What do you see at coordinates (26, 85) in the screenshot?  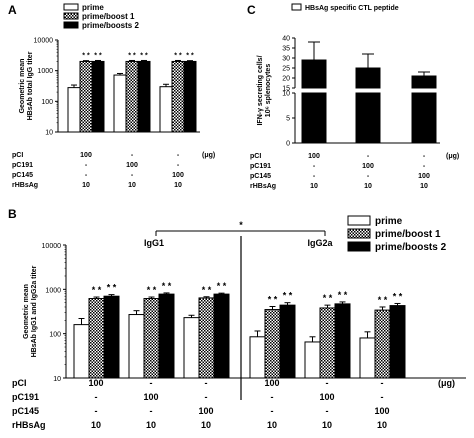 I see `panel-a-ylabel: Geometric meanHBsAb total IgG titer` at bounding box center [26, 85].